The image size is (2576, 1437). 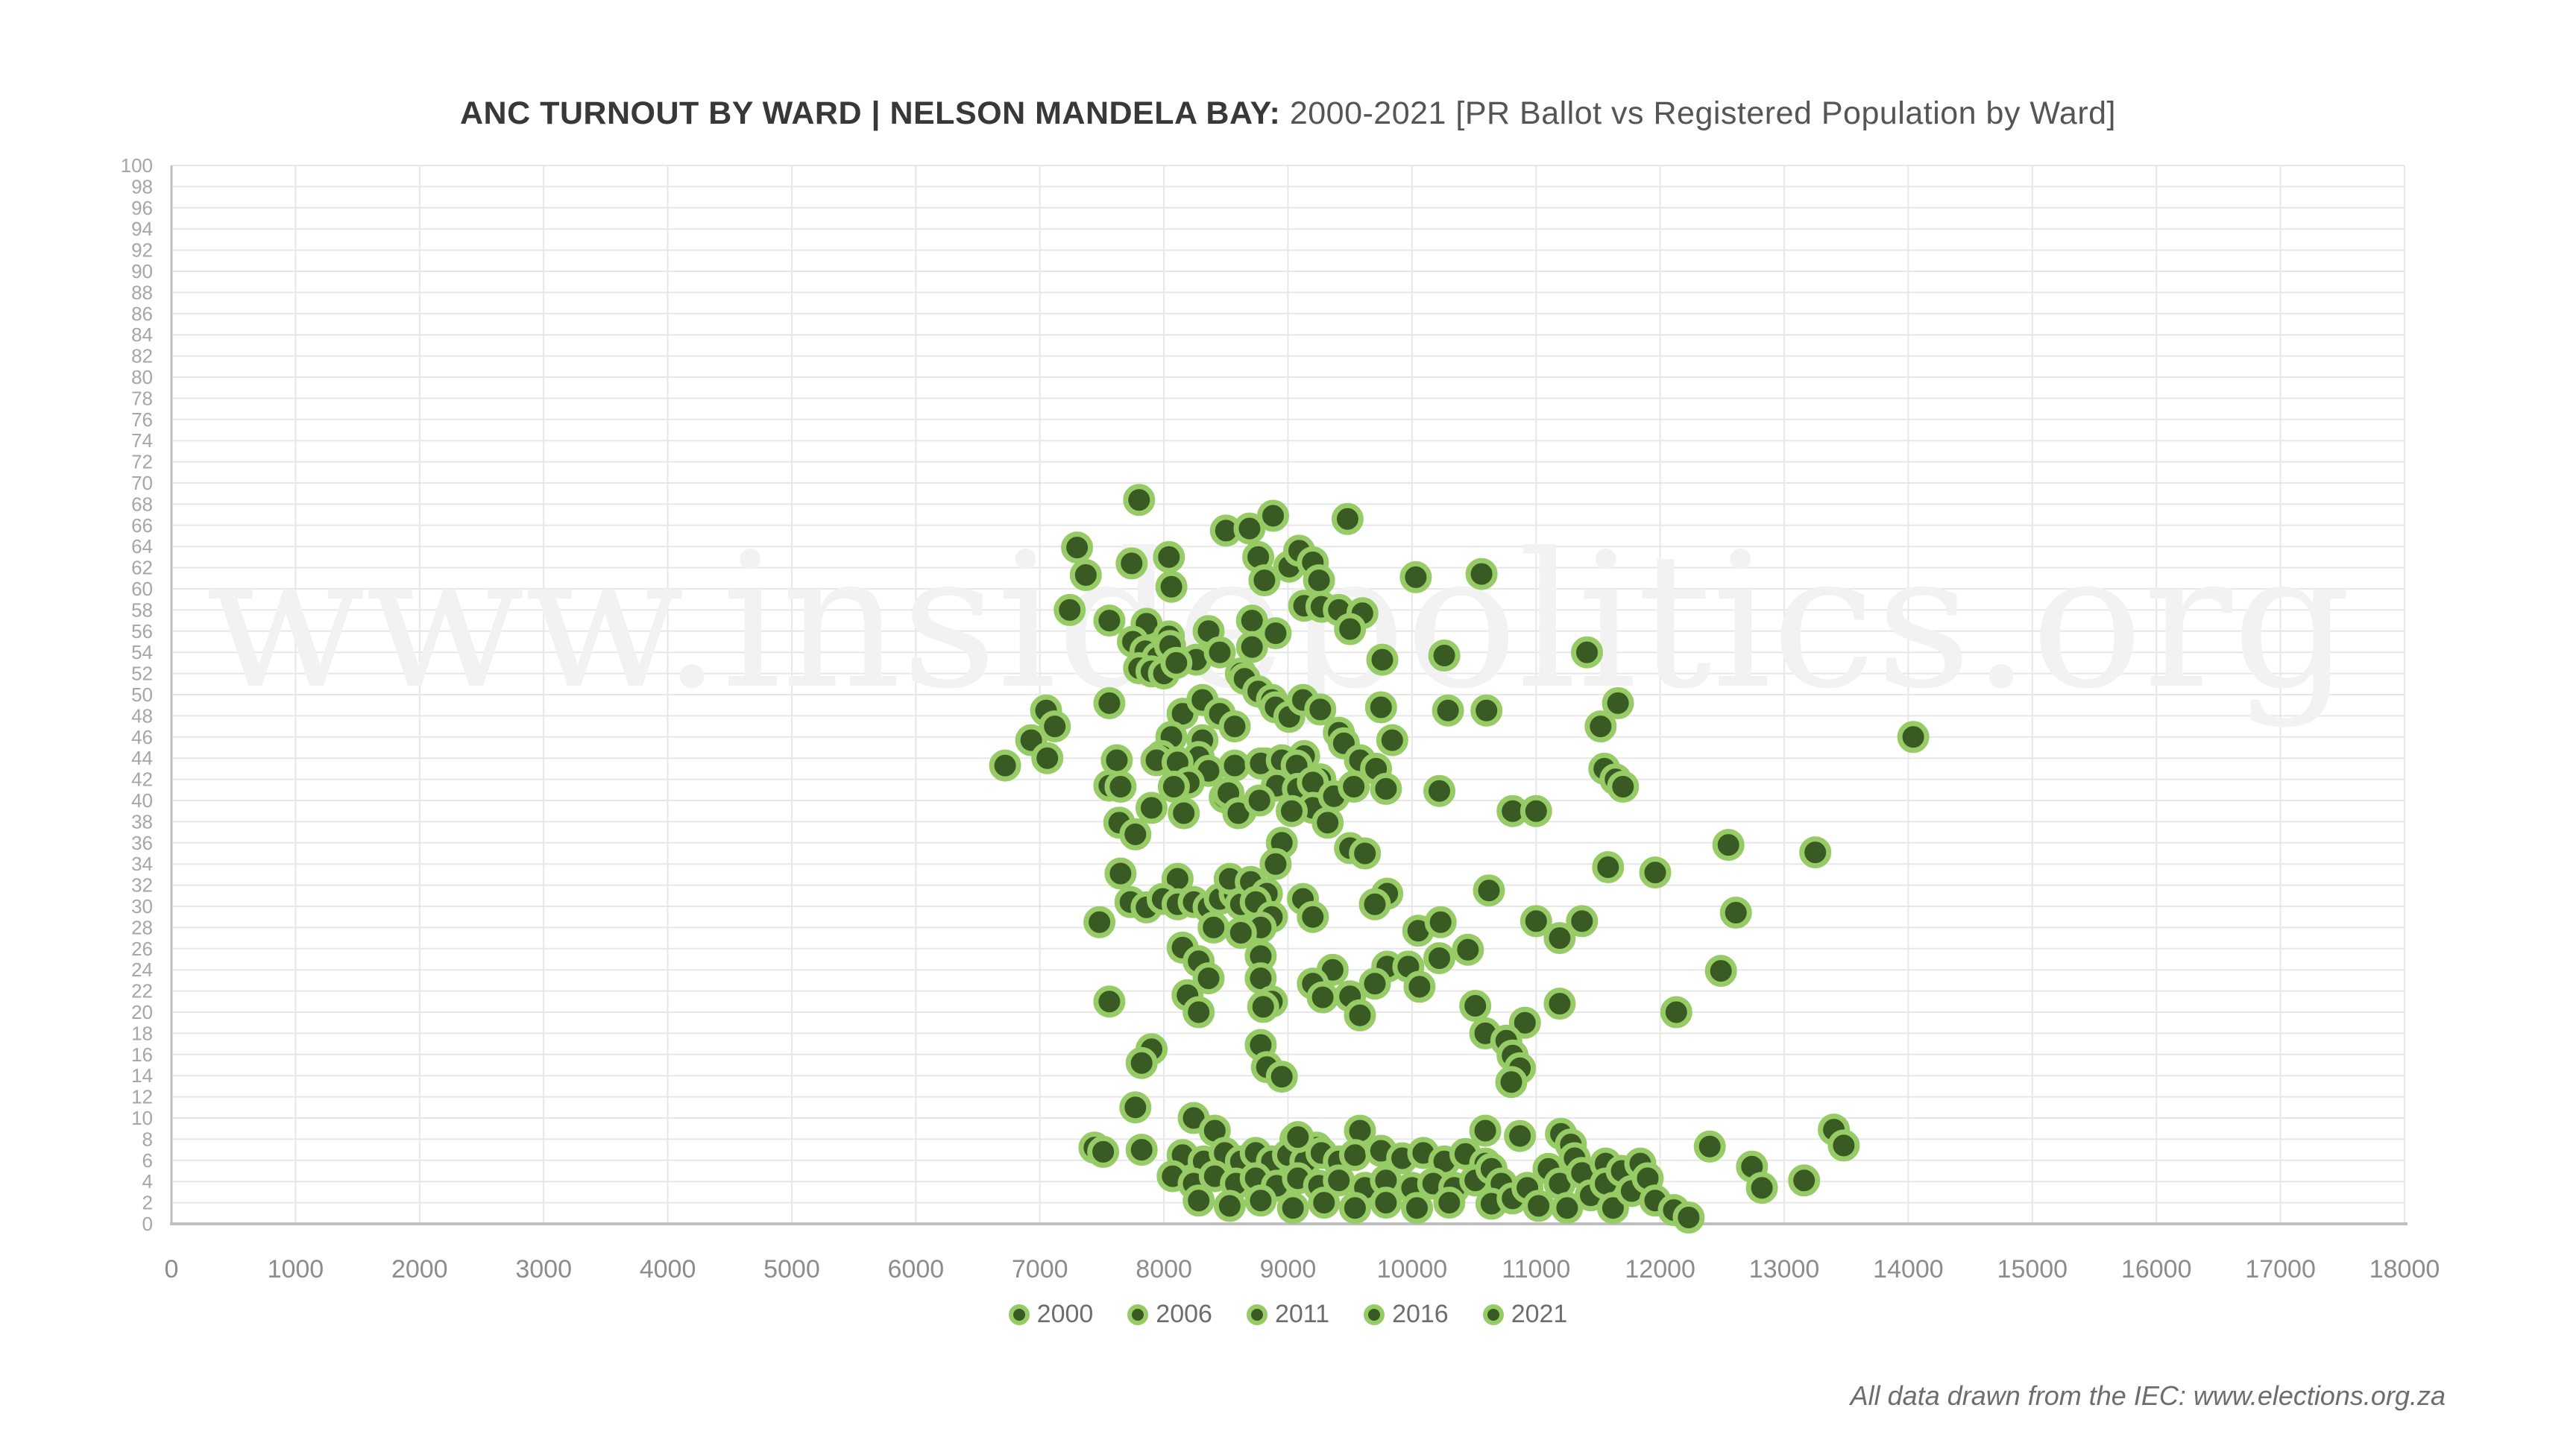 What do you see at coordinates (1184, 1314) in the screenshot?
I see `legend-label: 2006` at bounding box center [1184, 1314].